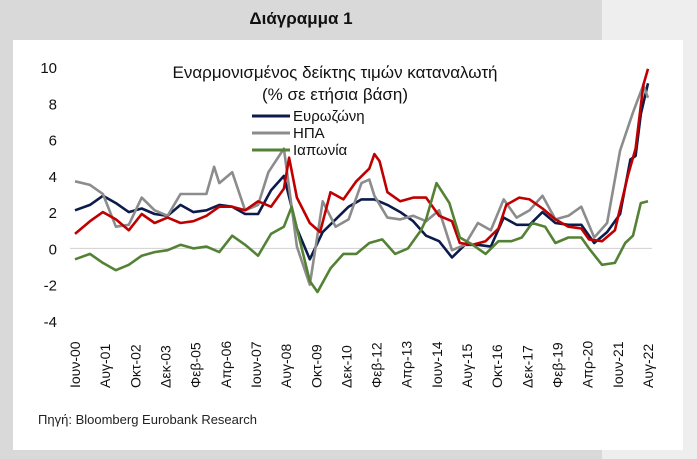 Image resolution: width=697 pixels, height=459 pixels. Describe the element at coordinates (309, 133) in the screenshot. I see `legend-label: ΗΠΑ` at that location.